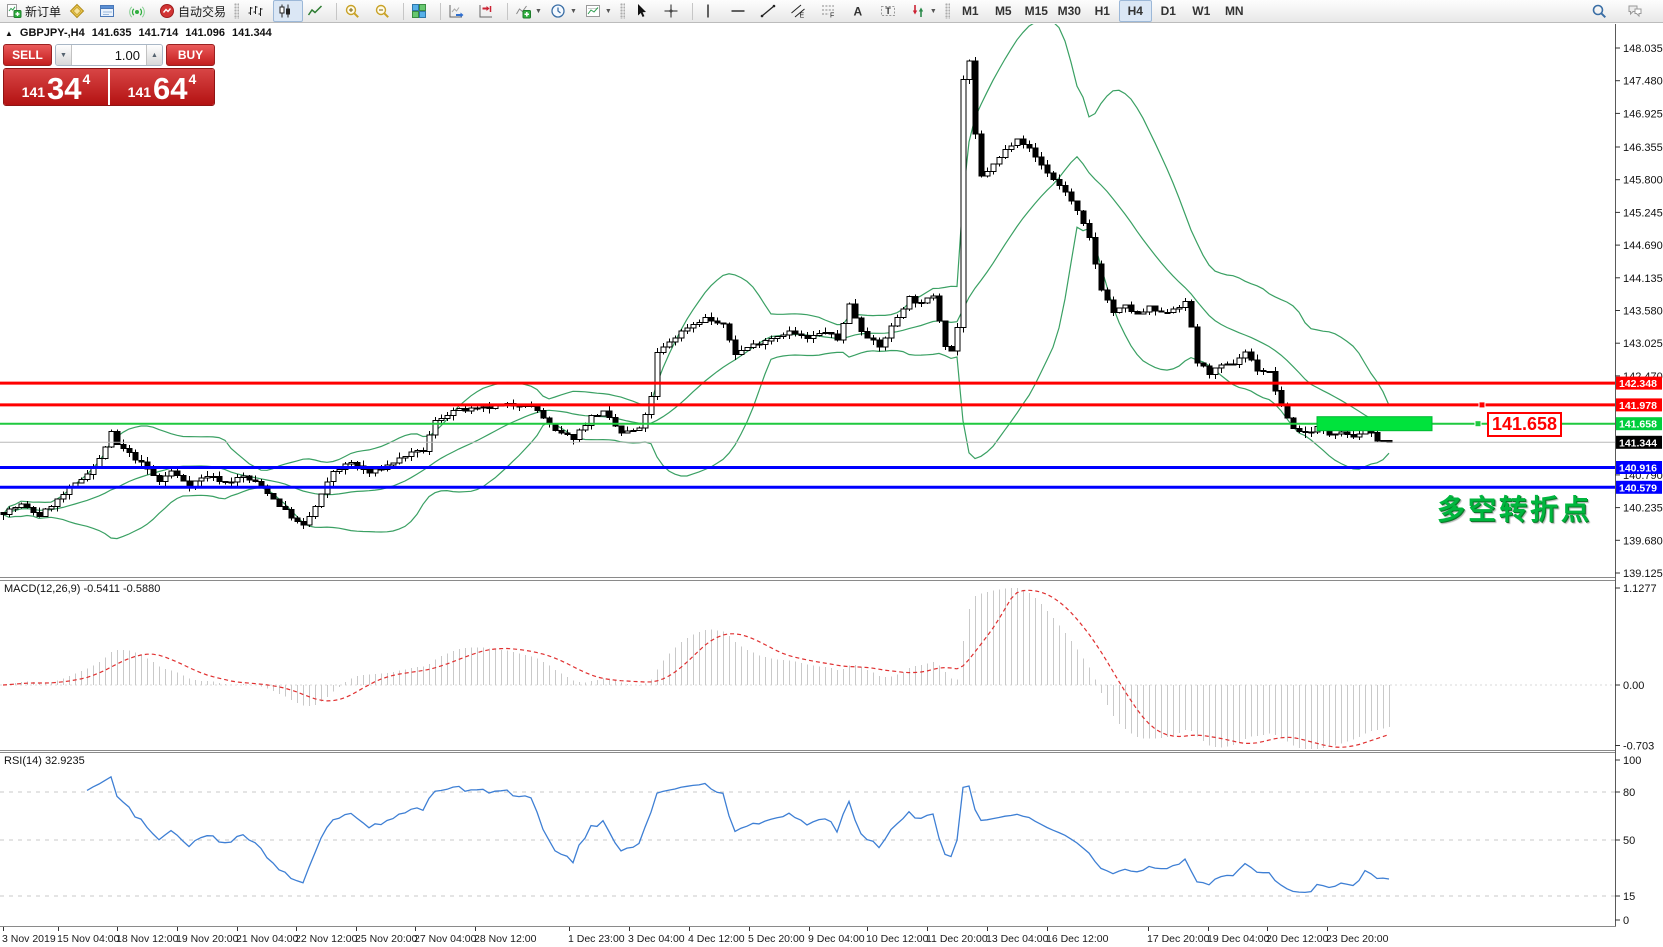 The width and height of the screenshot is (1663, 947). I want to click on rsi-tick-label: 50, so click(1629, 841).